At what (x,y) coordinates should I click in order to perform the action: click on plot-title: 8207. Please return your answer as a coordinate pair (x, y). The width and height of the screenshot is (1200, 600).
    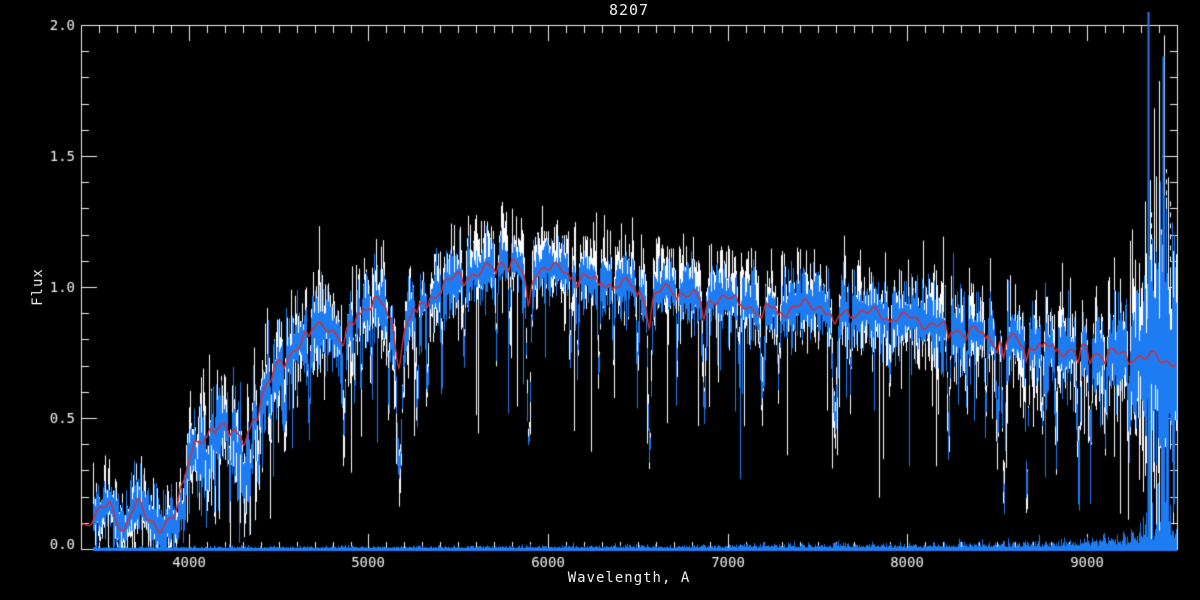
    Looking at the image, I should click on (629, 10).